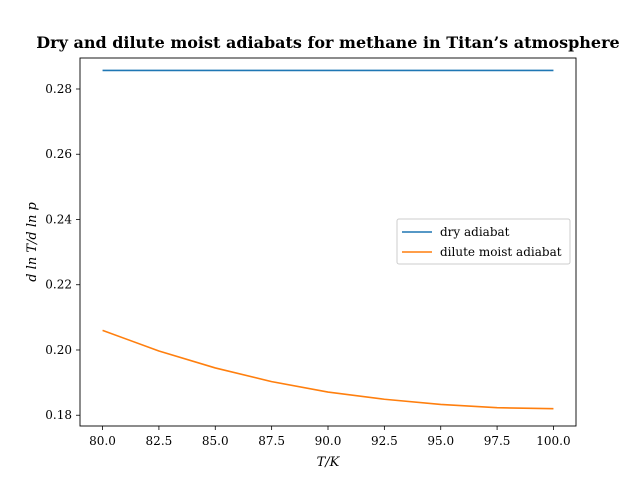  Describe the element at coordinates (58, 154) in the screenshot. I see `y-tick-label: 0.26` at that location.